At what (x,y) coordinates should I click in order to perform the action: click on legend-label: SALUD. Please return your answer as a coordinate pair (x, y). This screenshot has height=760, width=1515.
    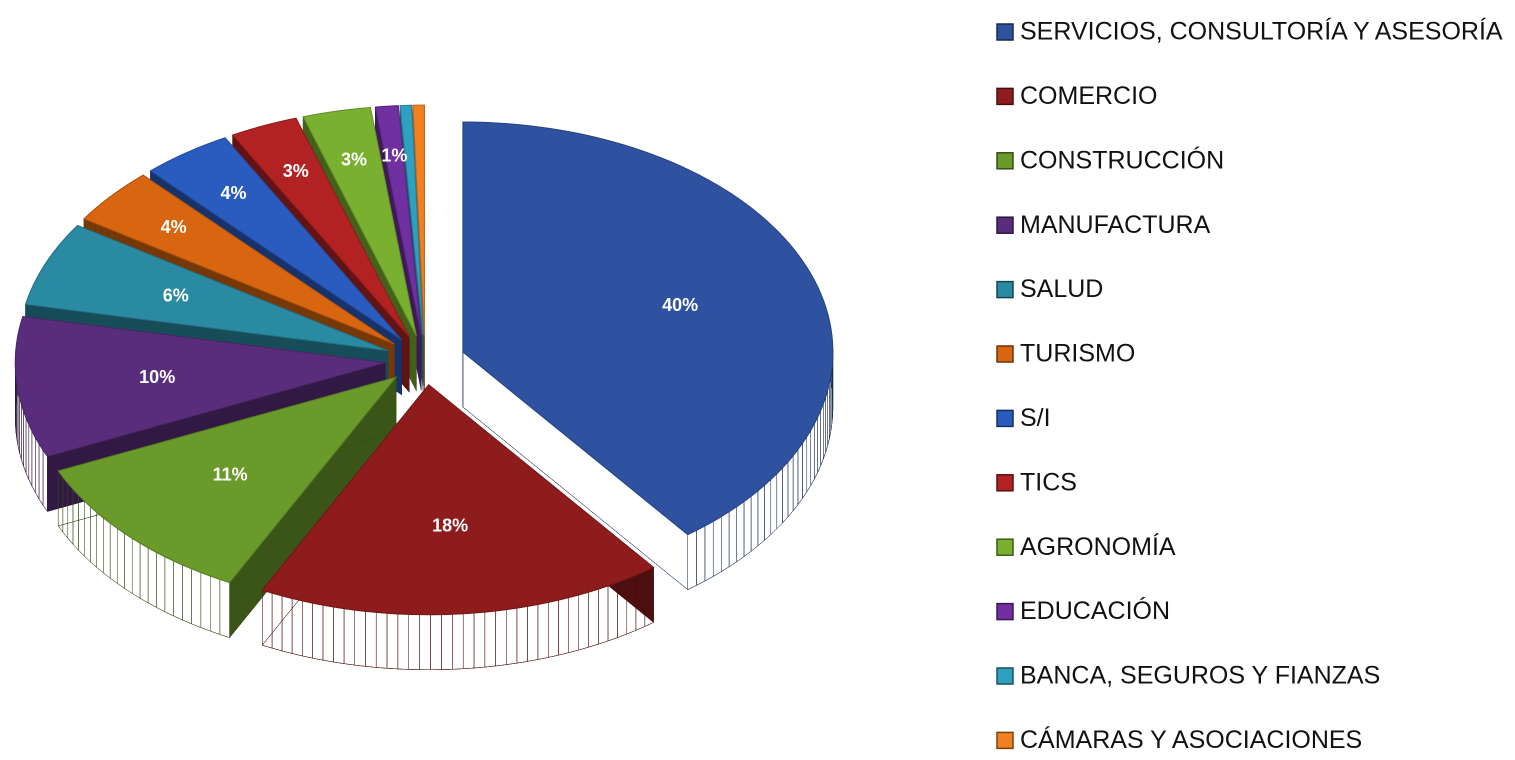
    Looking at the image, I should click on (1061, 289).